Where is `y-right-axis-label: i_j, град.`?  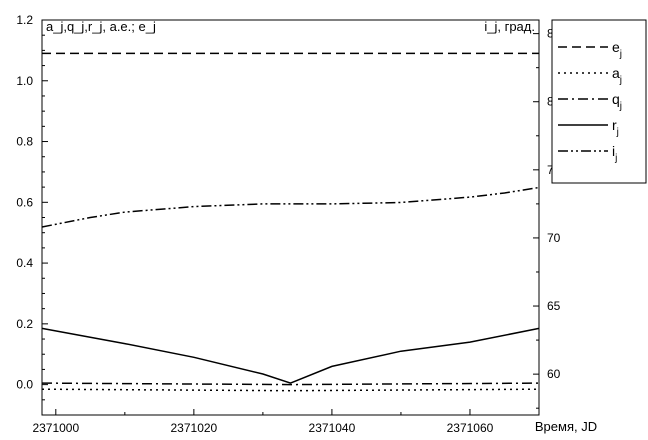
y-right-axis-label: i_j, град. is located at coordinates (509, 26).